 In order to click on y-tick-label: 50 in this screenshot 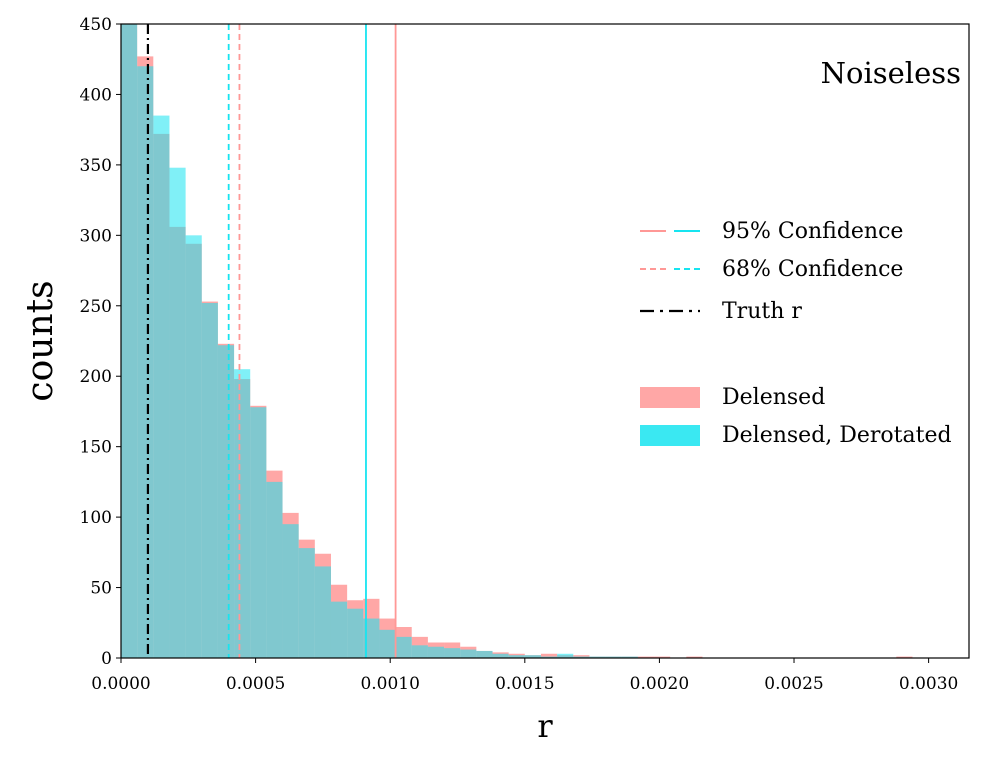, I will do `click(101, 589)`.